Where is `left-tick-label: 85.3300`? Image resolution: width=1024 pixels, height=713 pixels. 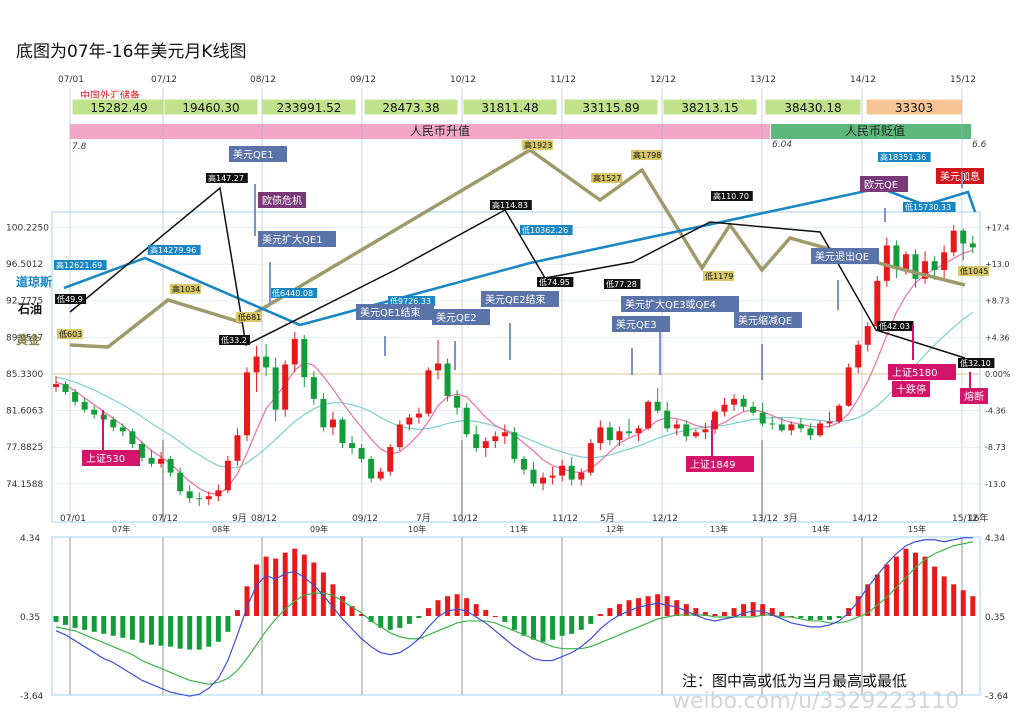
left-tick-label: 85.3300 is located at coordinates (24, 375).